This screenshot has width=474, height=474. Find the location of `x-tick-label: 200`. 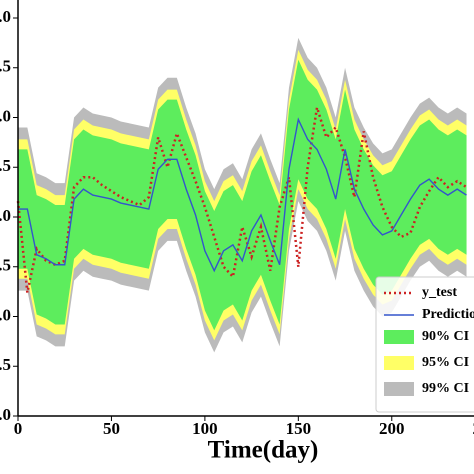

x-tick-label: 200 is located at coordinates (392, 428).